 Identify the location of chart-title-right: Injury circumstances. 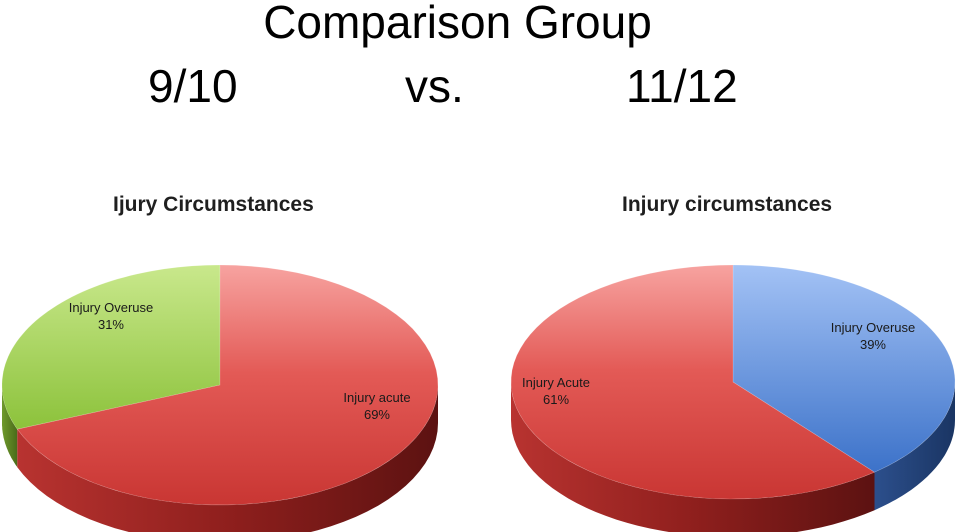
(727, 204).